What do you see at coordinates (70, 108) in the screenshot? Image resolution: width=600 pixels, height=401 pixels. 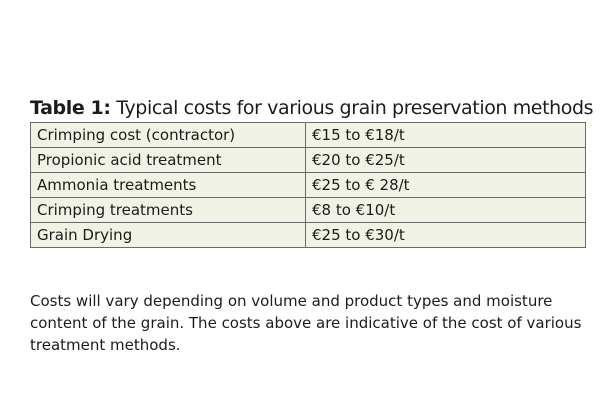 I see `table-title-label: Table 1:` at bounding box center [70, 108].